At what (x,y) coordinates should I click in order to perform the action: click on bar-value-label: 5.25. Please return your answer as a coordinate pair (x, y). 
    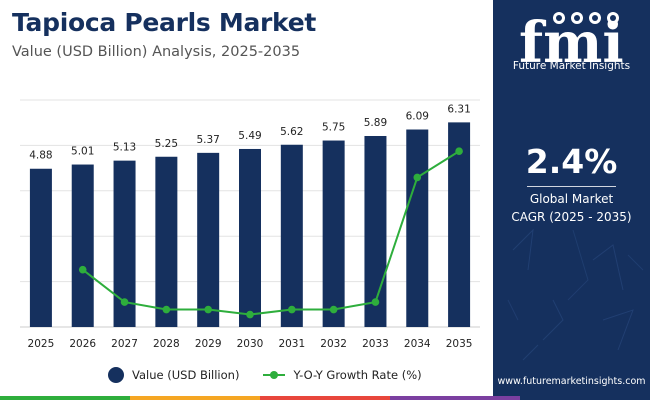
    Looking at the image, I should click on (166, 144).